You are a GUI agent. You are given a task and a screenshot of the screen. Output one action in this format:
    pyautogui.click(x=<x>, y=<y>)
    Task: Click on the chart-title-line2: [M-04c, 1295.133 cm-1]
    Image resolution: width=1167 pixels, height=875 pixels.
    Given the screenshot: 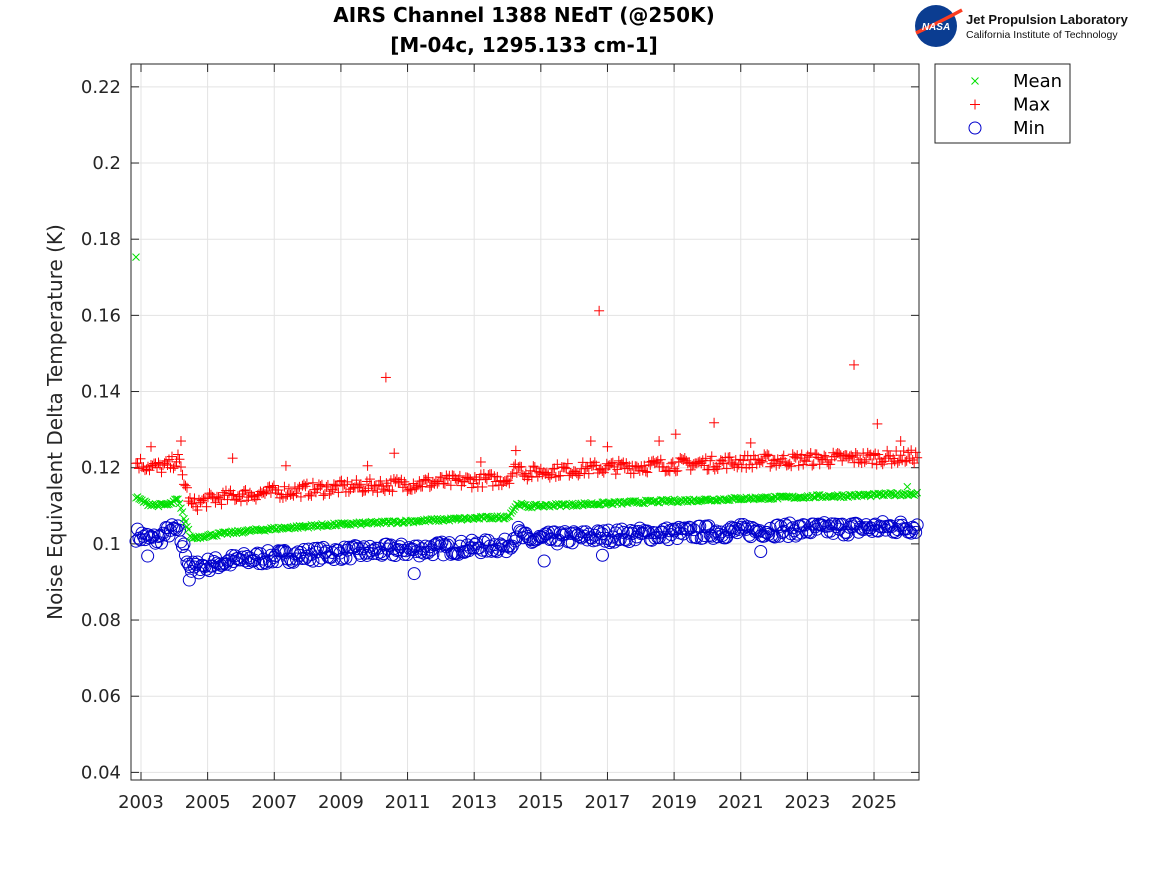 What is the action you would take?
    pyautogui.click(x=524, y=45)
    